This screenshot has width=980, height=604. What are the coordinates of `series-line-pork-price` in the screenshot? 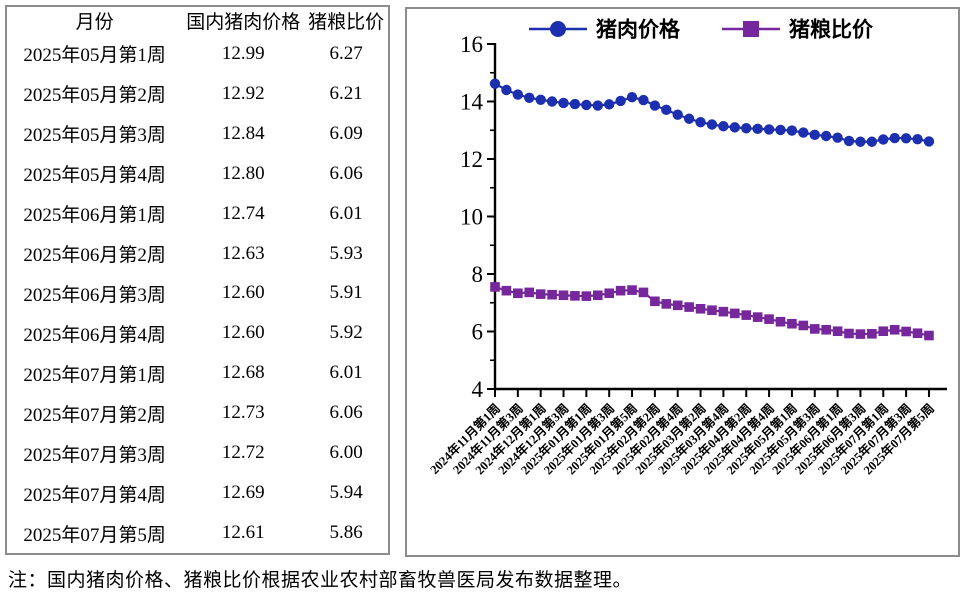 It's located at (712, 112).